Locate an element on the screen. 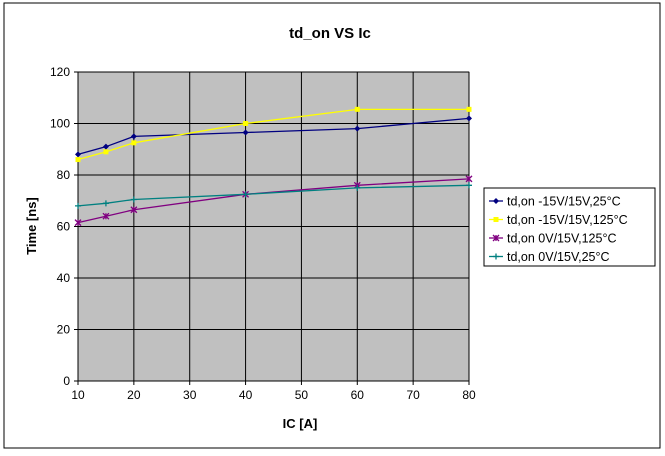 Image resolution: width=665 pixels, height=456 pixels. y-axis-label: Time [ns] is located at coordinates (31, 226).